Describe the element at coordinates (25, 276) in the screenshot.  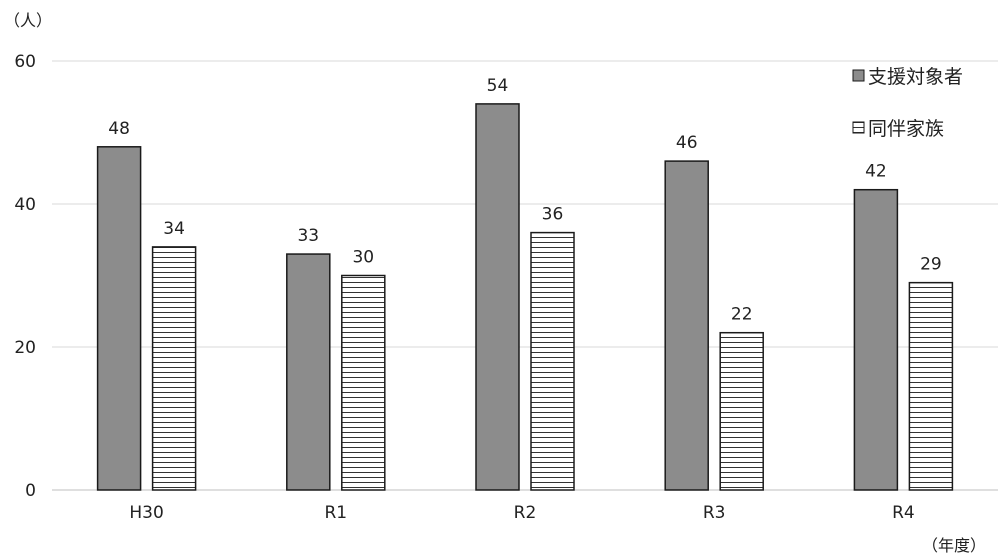
I see `y-axis-ticks: 0 20 40 60` at that location.